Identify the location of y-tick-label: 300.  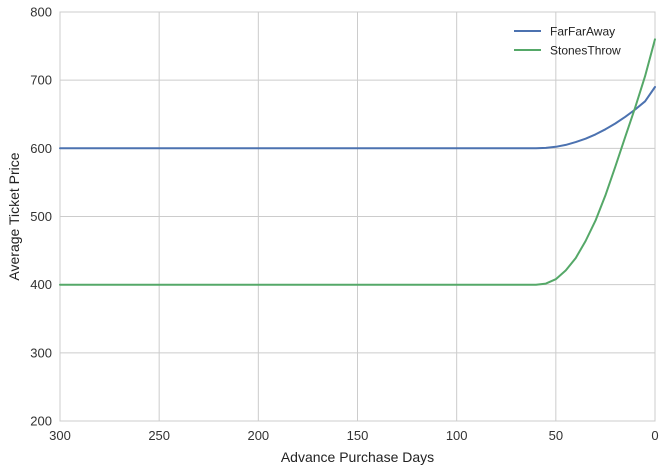
(41, 352).